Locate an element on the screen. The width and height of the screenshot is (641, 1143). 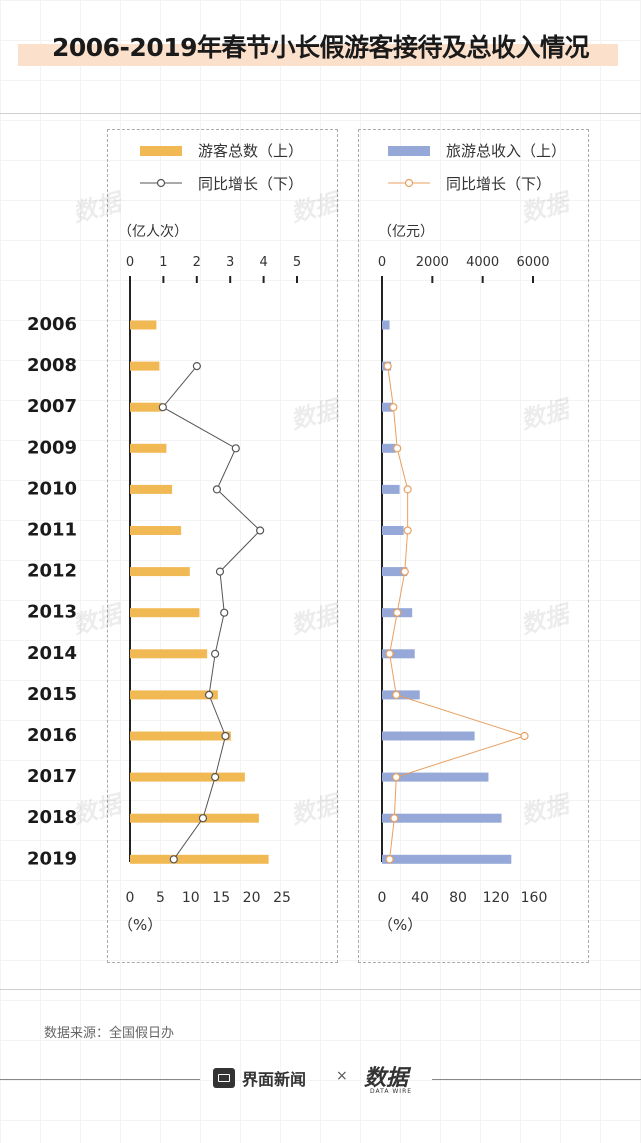
left-top-tick-label: 1 is located at coordinates (163, 262).